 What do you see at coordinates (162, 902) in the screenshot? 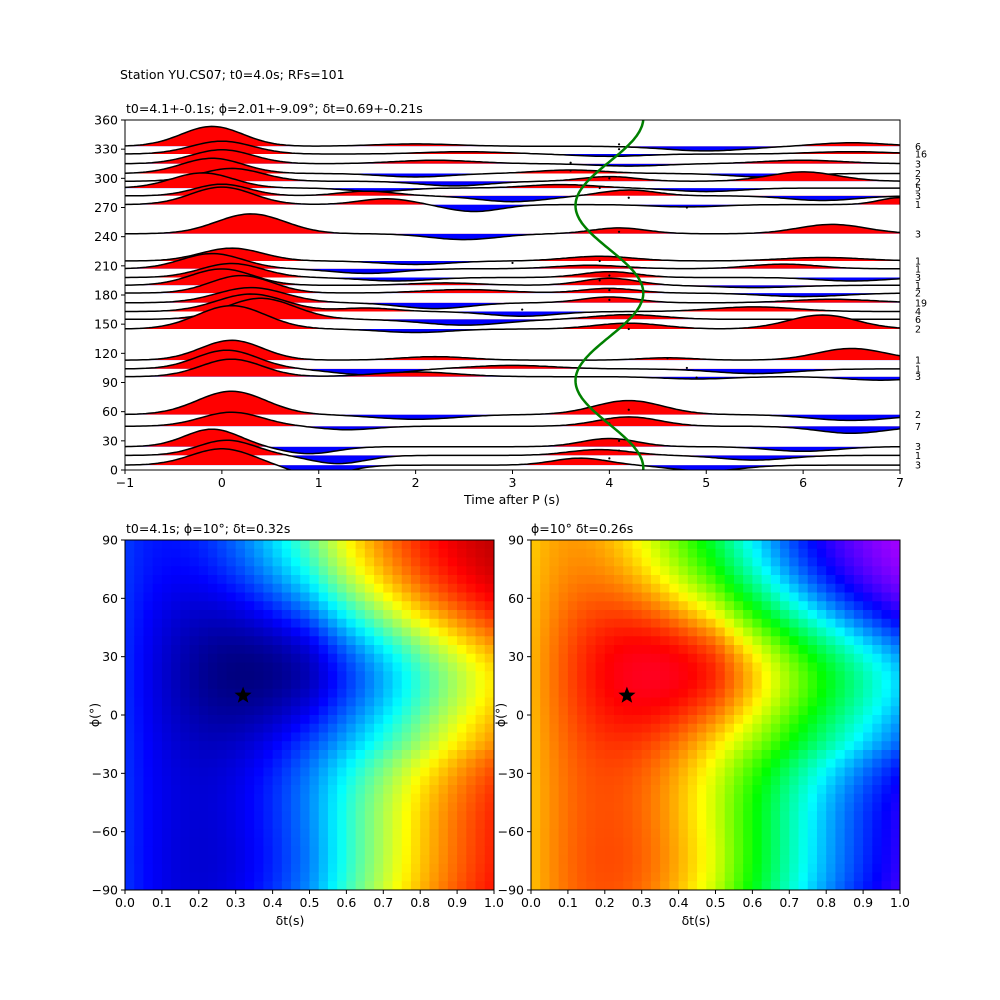
I see `x-tick-label: 0.1` at bounding box center [162, 902].